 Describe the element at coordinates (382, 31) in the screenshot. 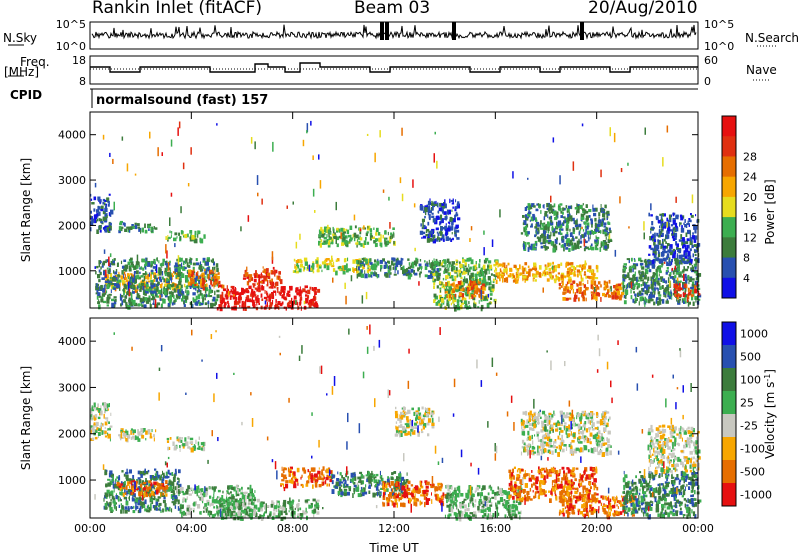

I see `nsky-spike` at that location.